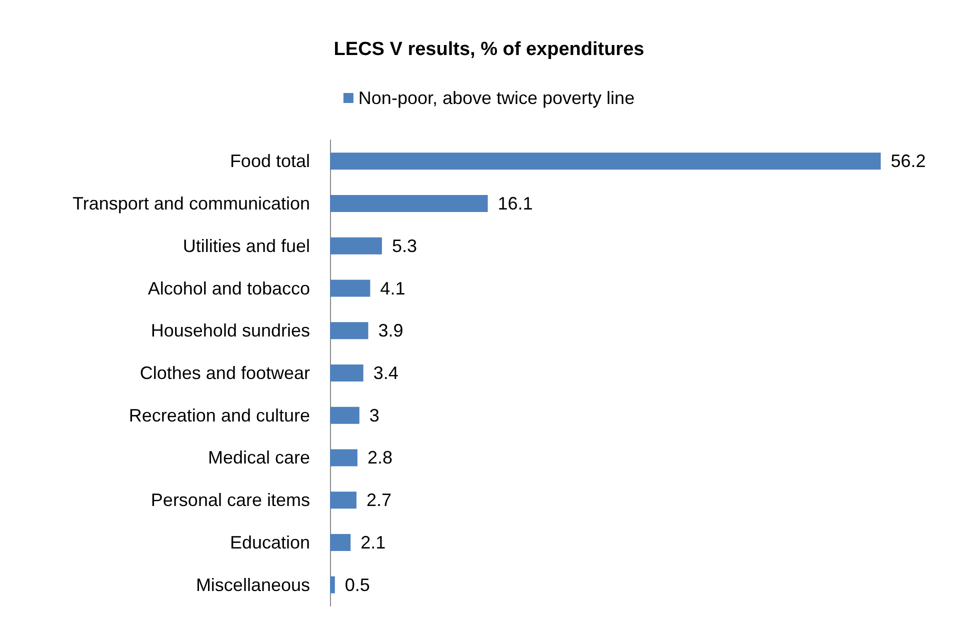 The height and width of the screenshot is (626, 978). What do you see at coordinates (225, 373) in the screenshot?
I see `y-tick-label: Clothes and footwear` at bounding box center [225, 373].